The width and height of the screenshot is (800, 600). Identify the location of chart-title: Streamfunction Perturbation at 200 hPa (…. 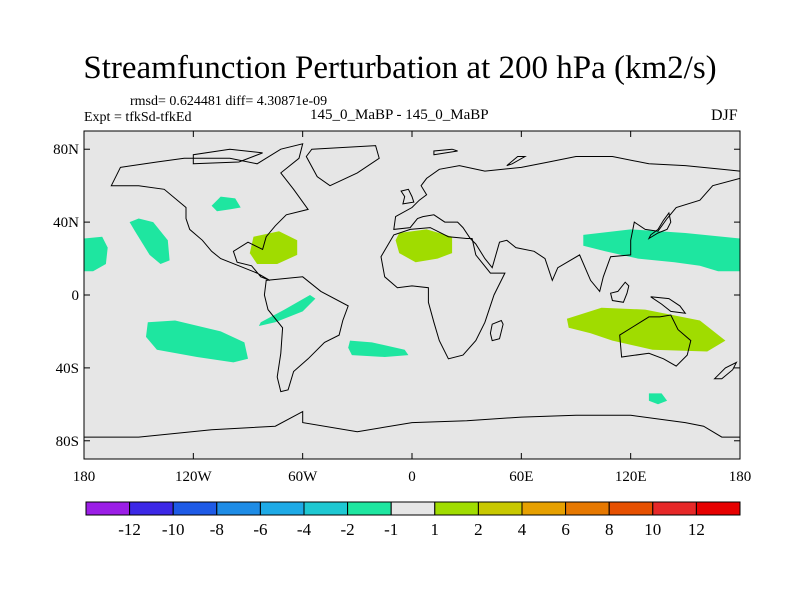
(400, 68).